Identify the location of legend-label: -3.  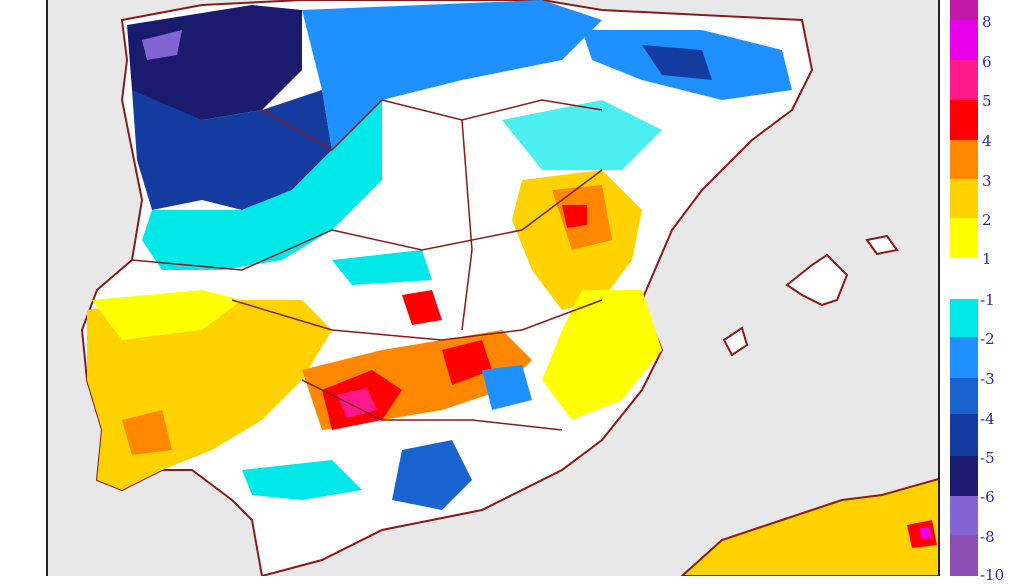
(987, 379).